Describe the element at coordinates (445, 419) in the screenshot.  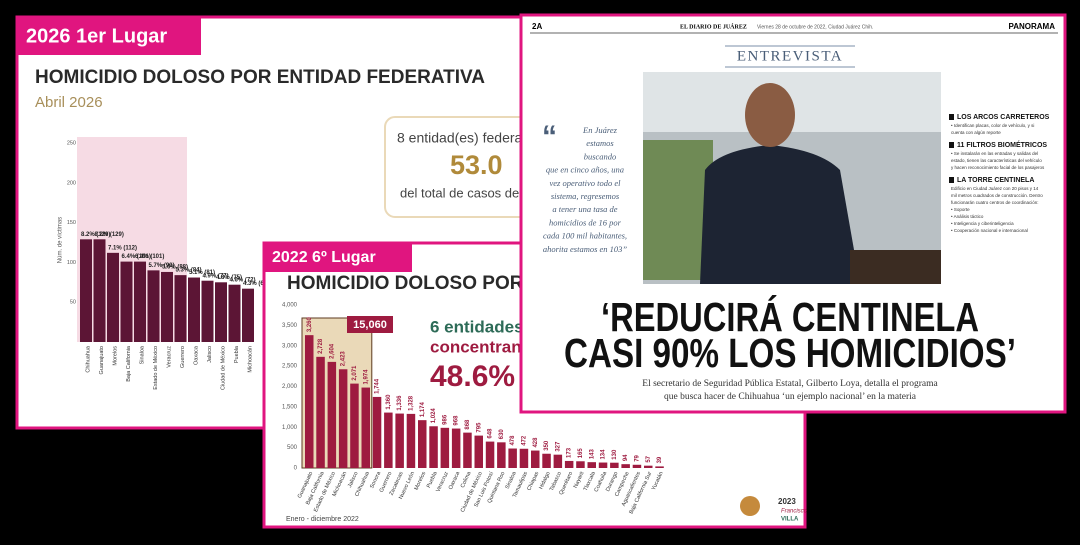
I see `value-label: 986` at that location.